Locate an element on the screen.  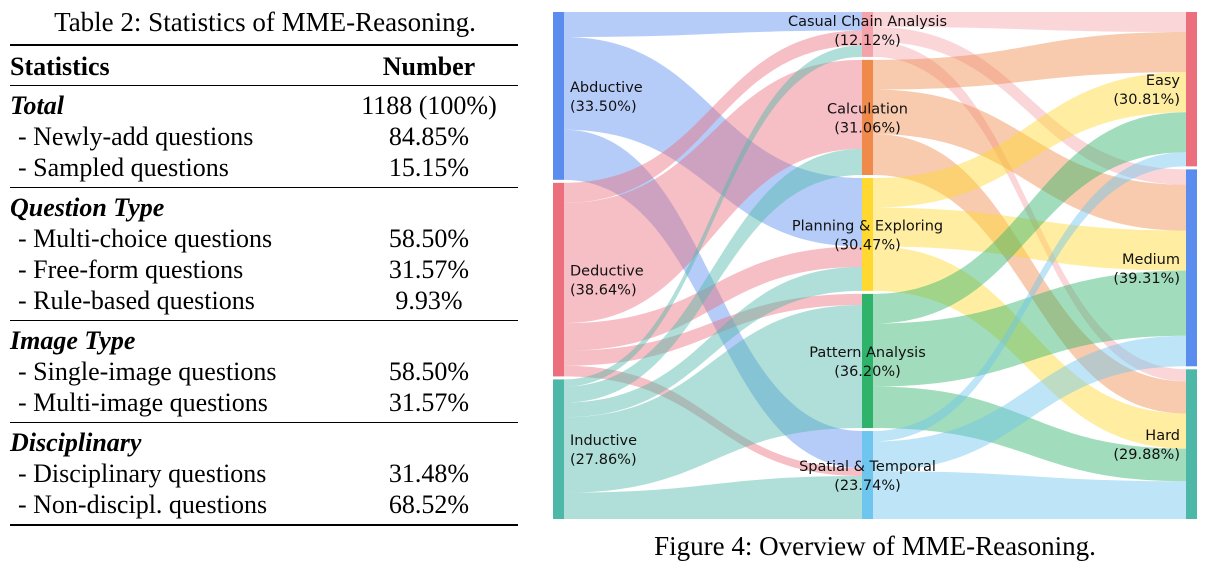
node-name-label: Spatial & Temporal is located at coordinates (867, 467).